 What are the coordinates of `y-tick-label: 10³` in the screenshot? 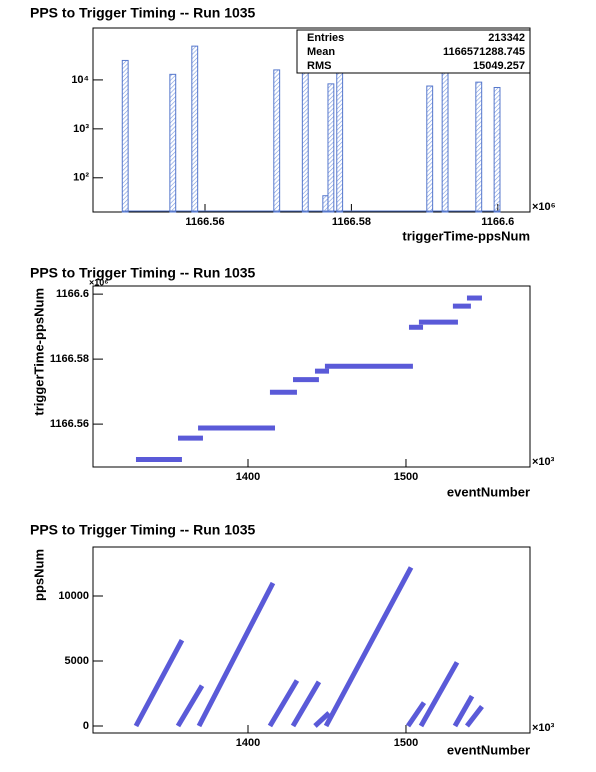 It's located at (81, 129).